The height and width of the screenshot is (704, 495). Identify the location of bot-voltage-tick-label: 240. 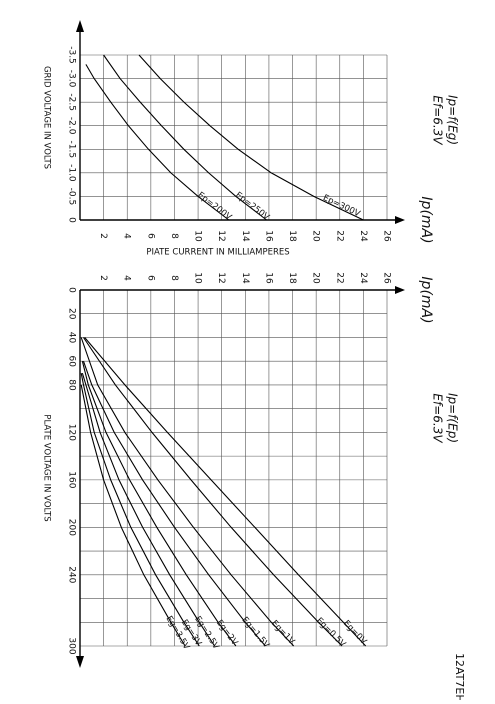
(72, 574).